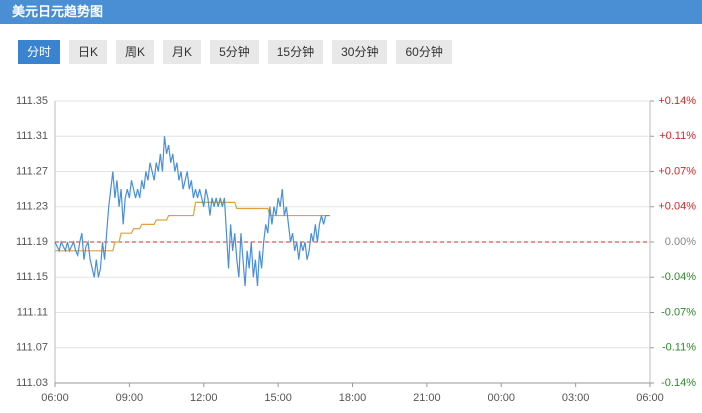  What do you see at coordinates (677, 136) in the screenshot?
I see `y2-tick-label: +0.11%` at bounding box center [677, 136].